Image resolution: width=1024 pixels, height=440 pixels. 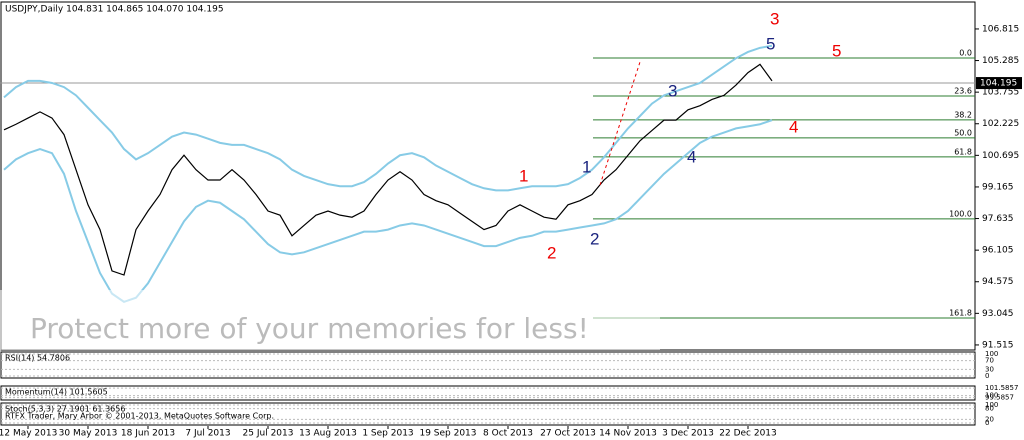 I want to click on y-tick-label: 93.045, so click(x=998, y=314).